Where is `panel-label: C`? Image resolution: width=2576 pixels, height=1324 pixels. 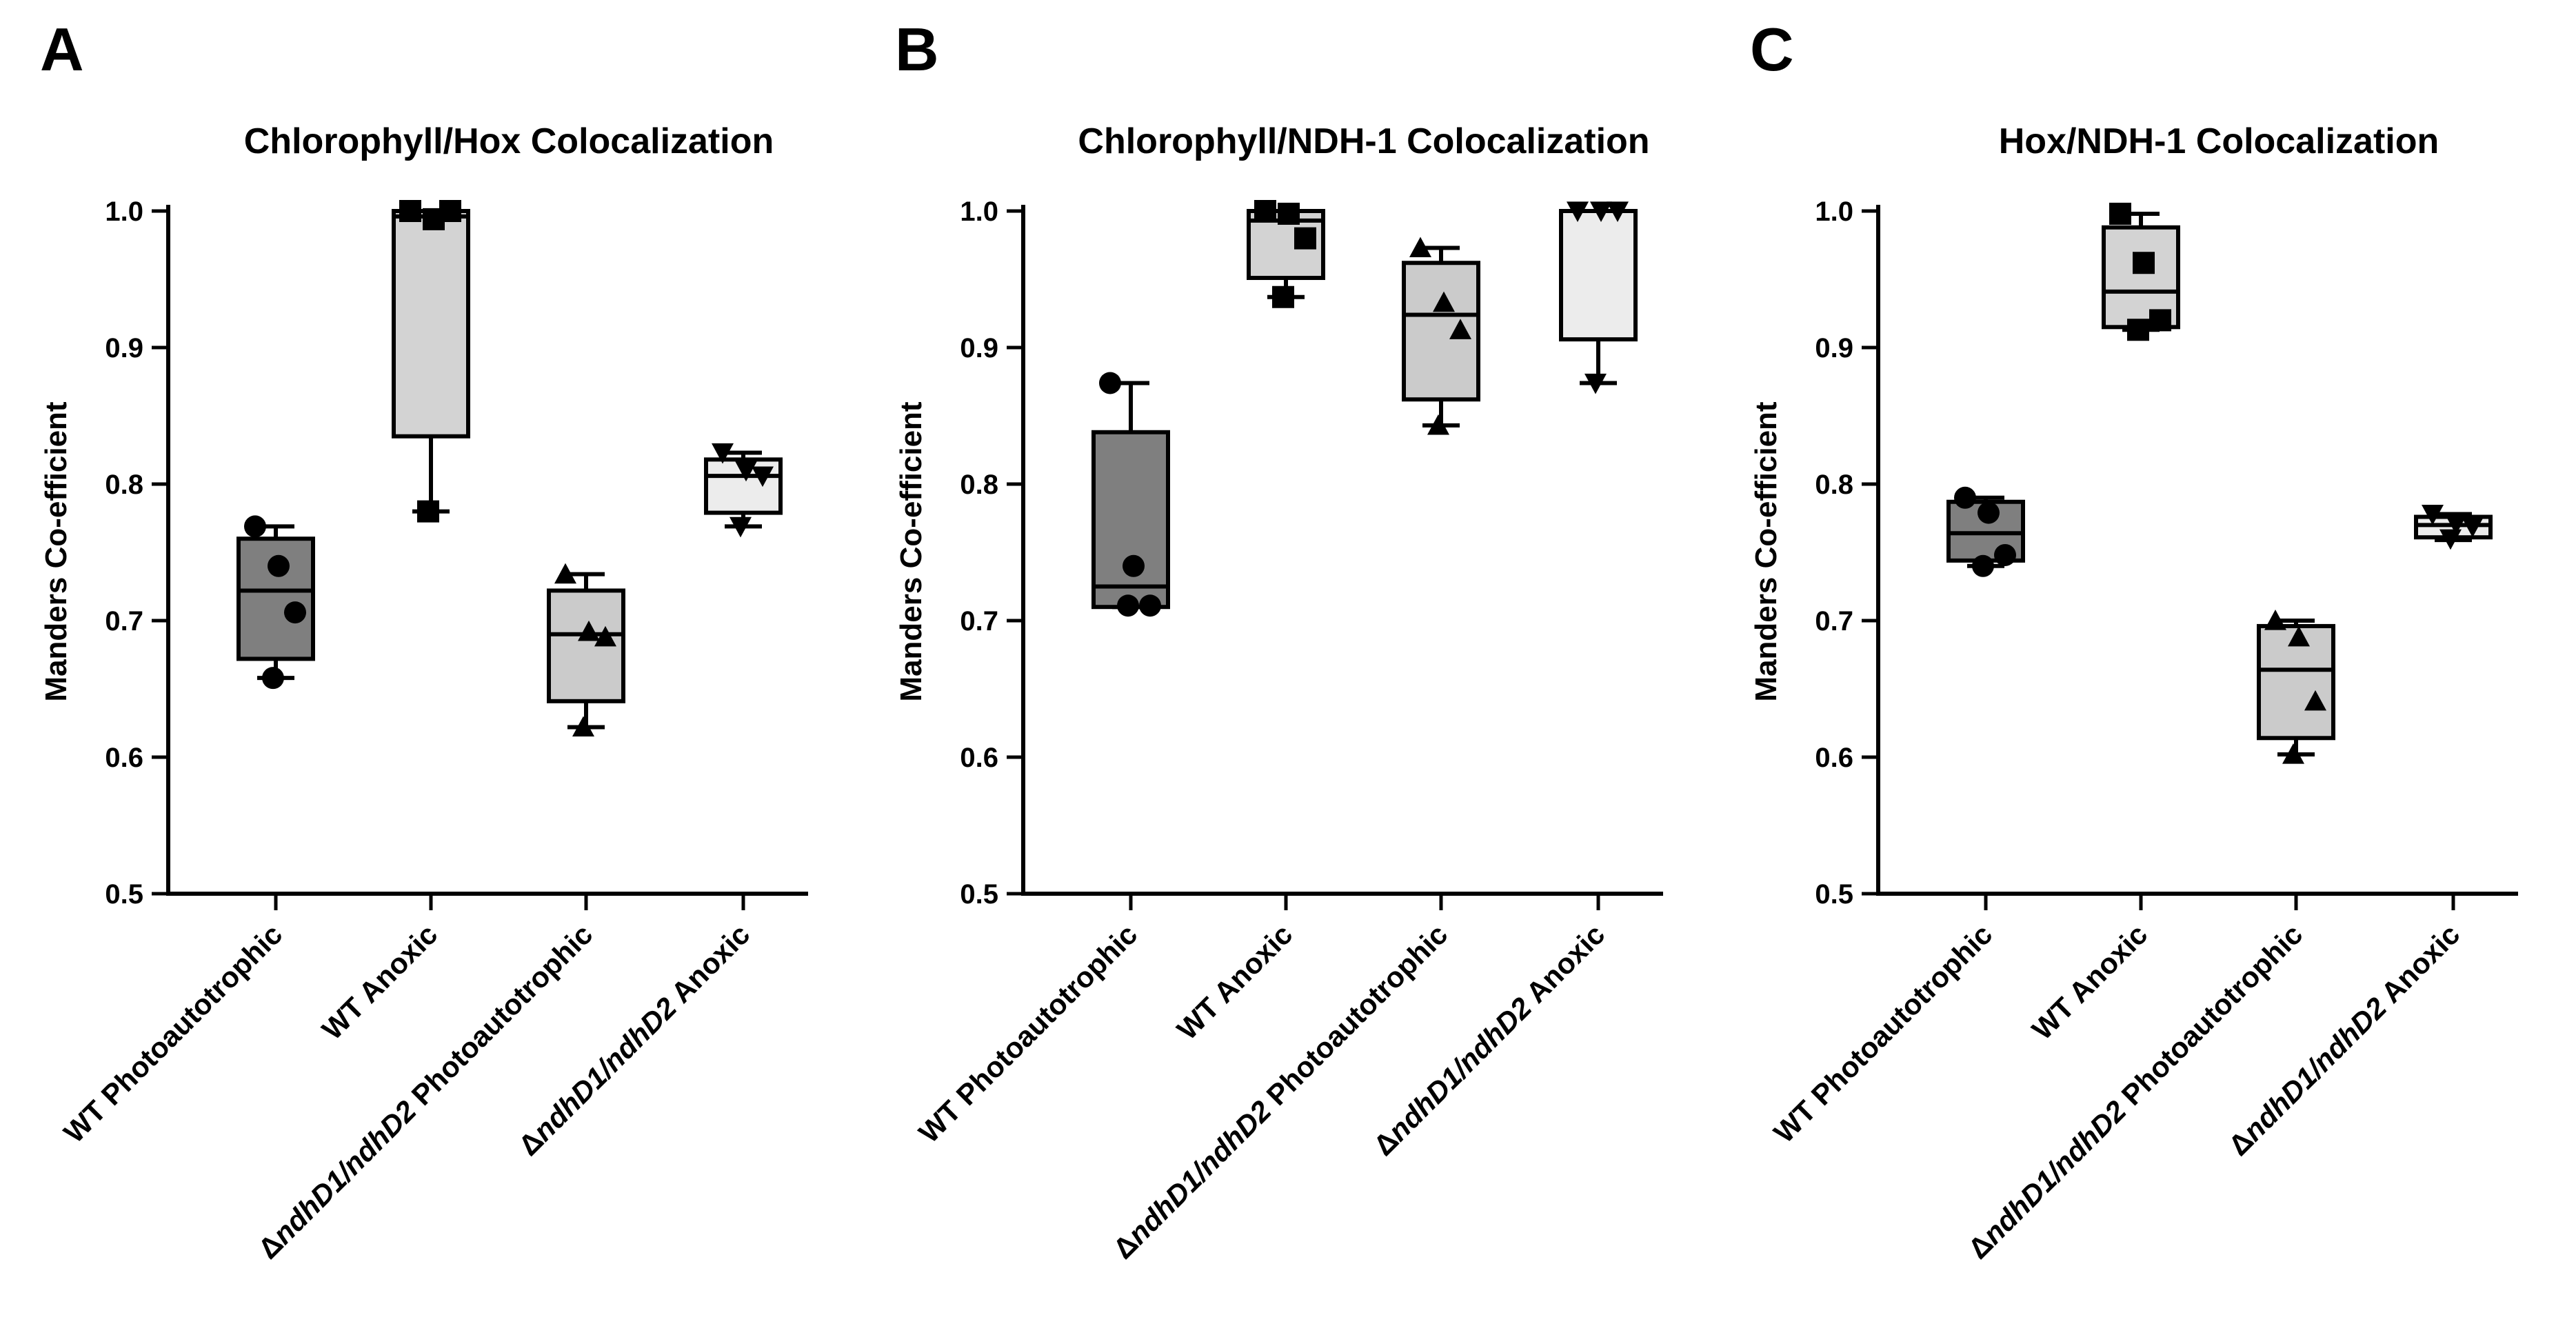
panel-label: C is located at coordinates (1772, 49).